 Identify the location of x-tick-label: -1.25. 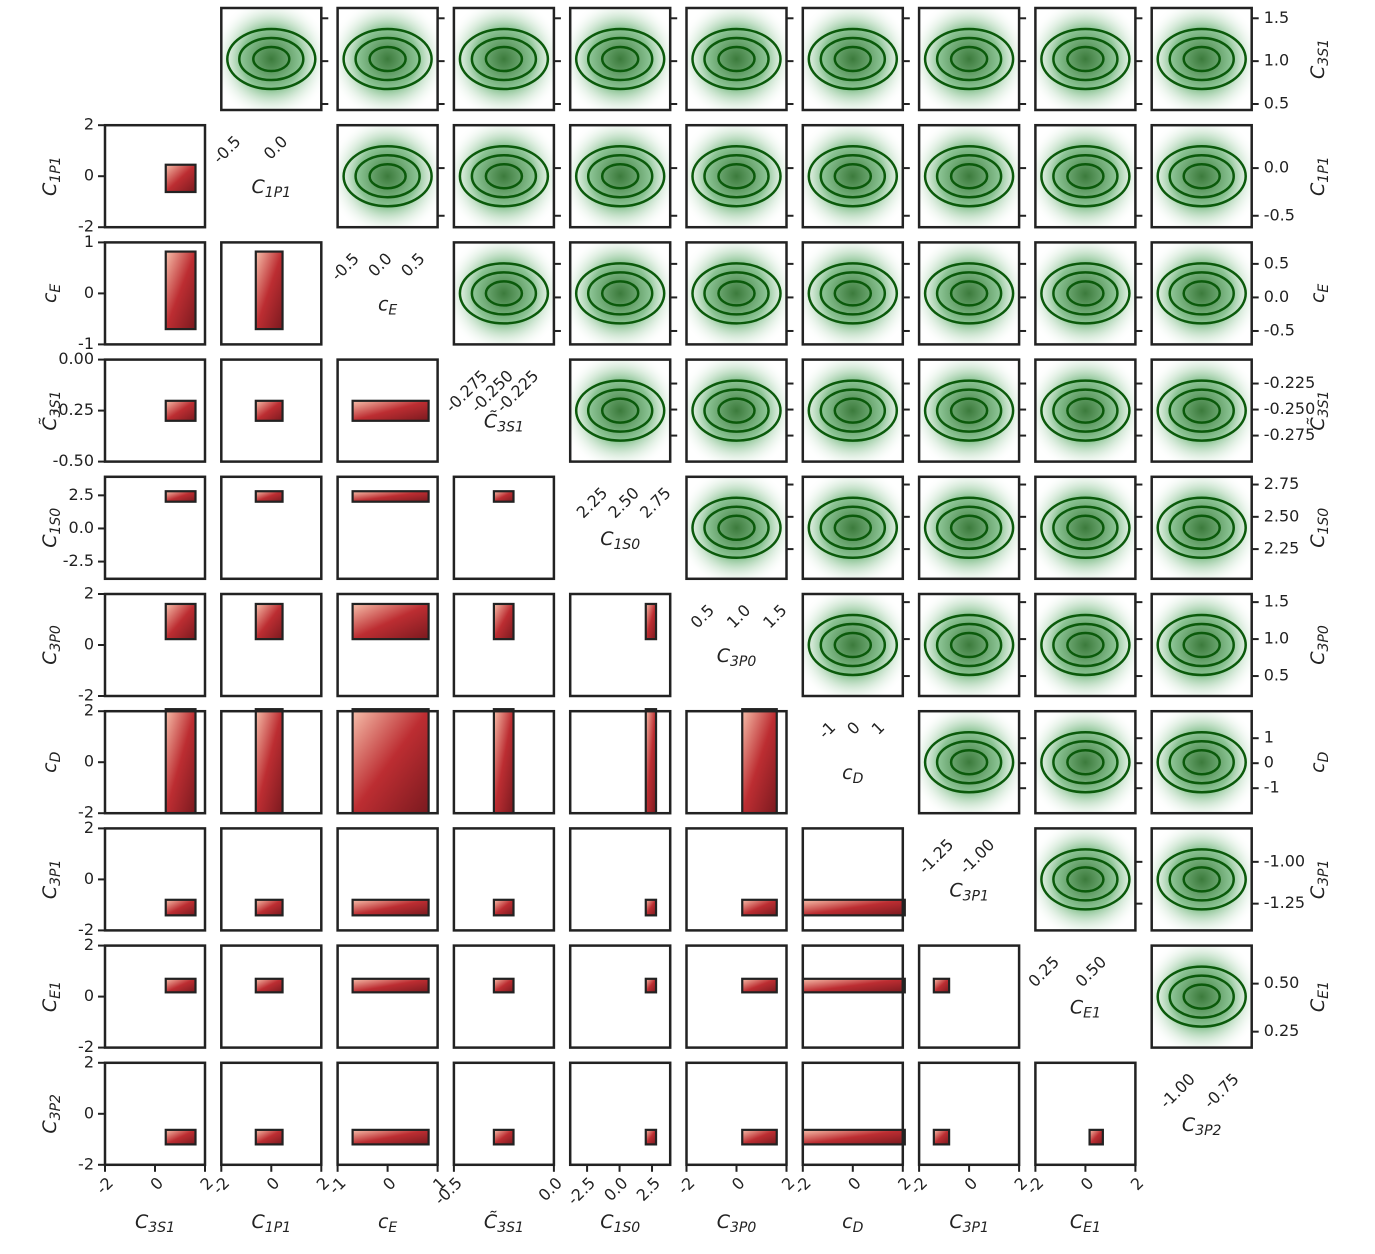
(936, 856).